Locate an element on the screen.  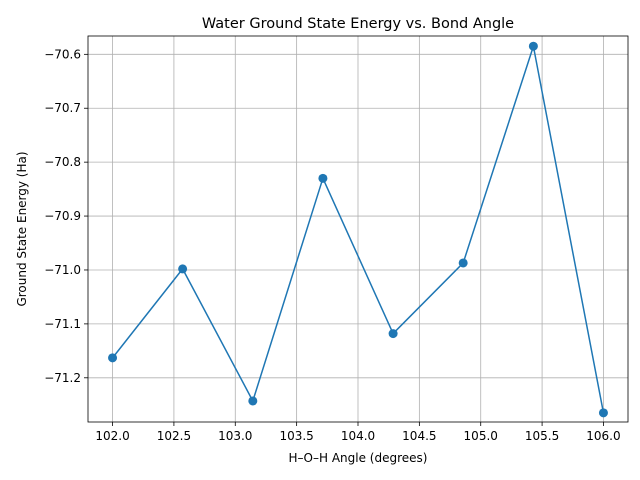
x-tick-label: 104.5 is located at coordinates (419, 436).